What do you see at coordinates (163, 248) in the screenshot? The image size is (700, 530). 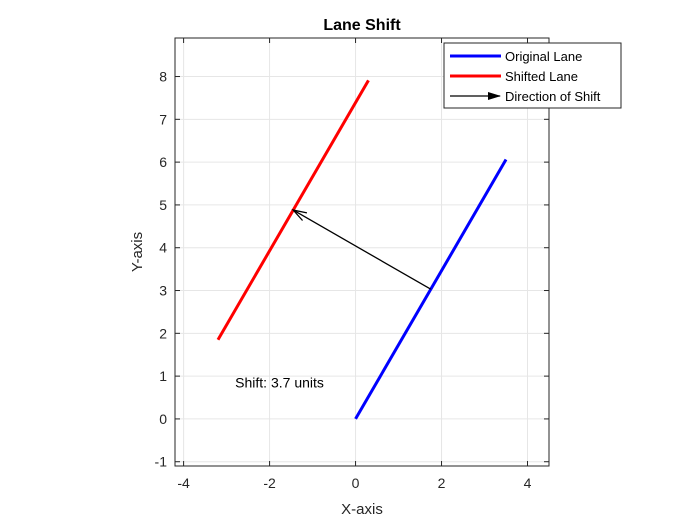 I see `y-tick-label: 4` at bounding box center [163, 248].